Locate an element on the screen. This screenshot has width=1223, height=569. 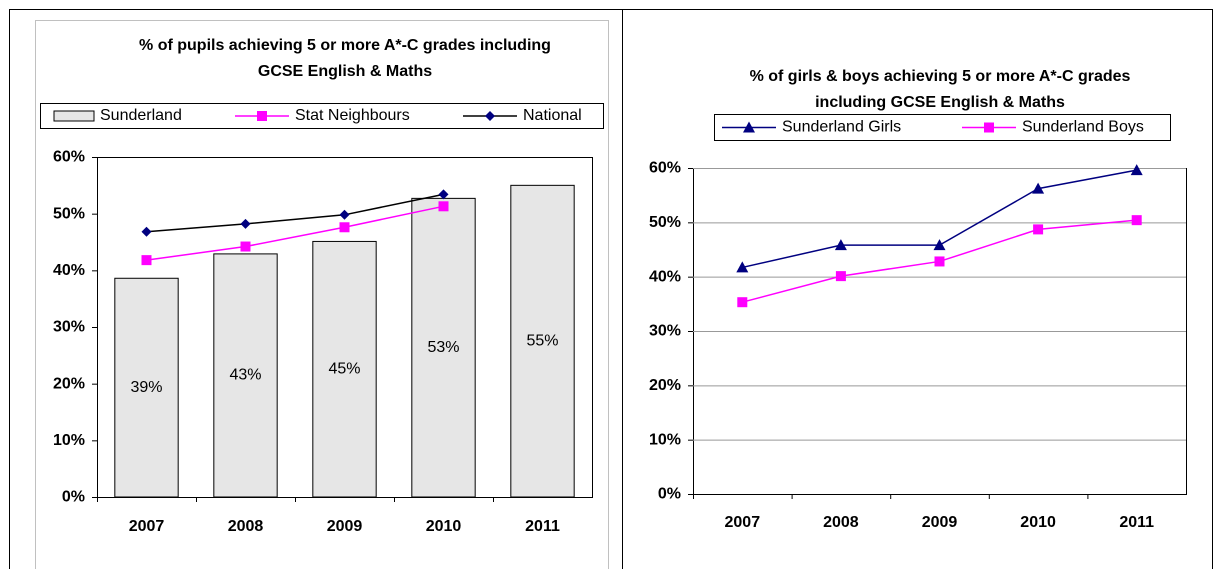
value-label: 53% is located at coordinates (443, 347).